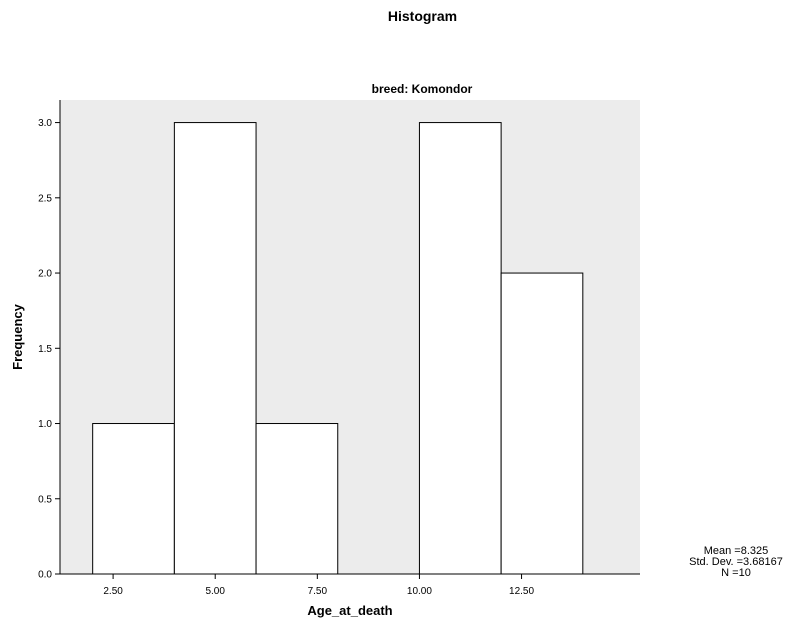  I want to click on y-axis: 0.0 0.5 1.0 1.5 2.0 2.5 3.0, so click(49, 340).